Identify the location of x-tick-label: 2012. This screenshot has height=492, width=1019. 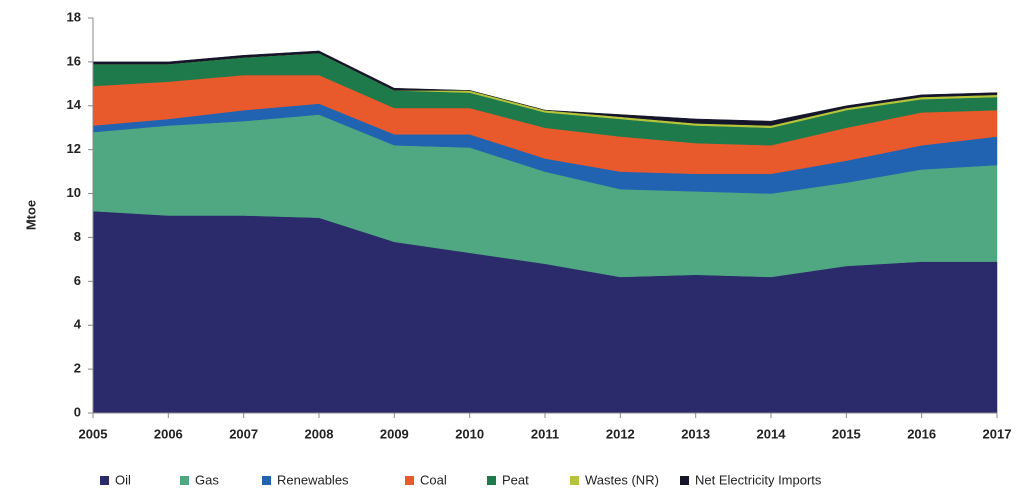
(620, 433).